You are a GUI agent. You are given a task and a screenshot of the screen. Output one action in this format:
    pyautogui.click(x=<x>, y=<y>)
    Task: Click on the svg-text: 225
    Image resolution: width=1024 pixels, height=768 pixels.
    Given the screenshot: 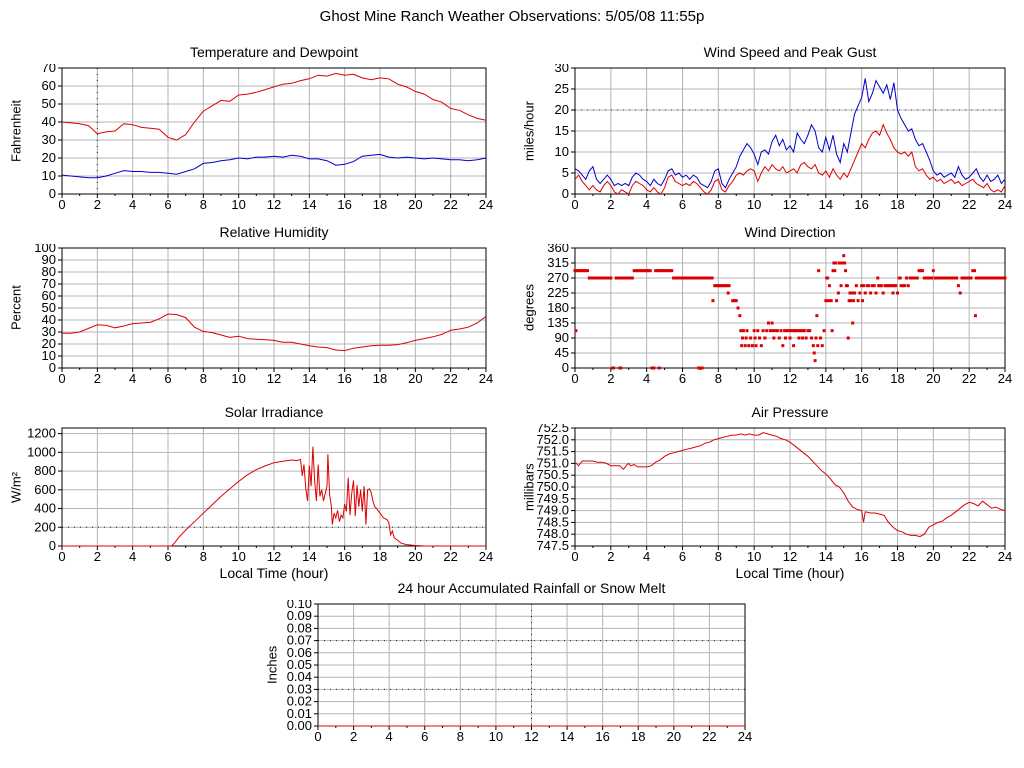 What is the action you would take?
    pyautogui.click(x=558, y=292)
    